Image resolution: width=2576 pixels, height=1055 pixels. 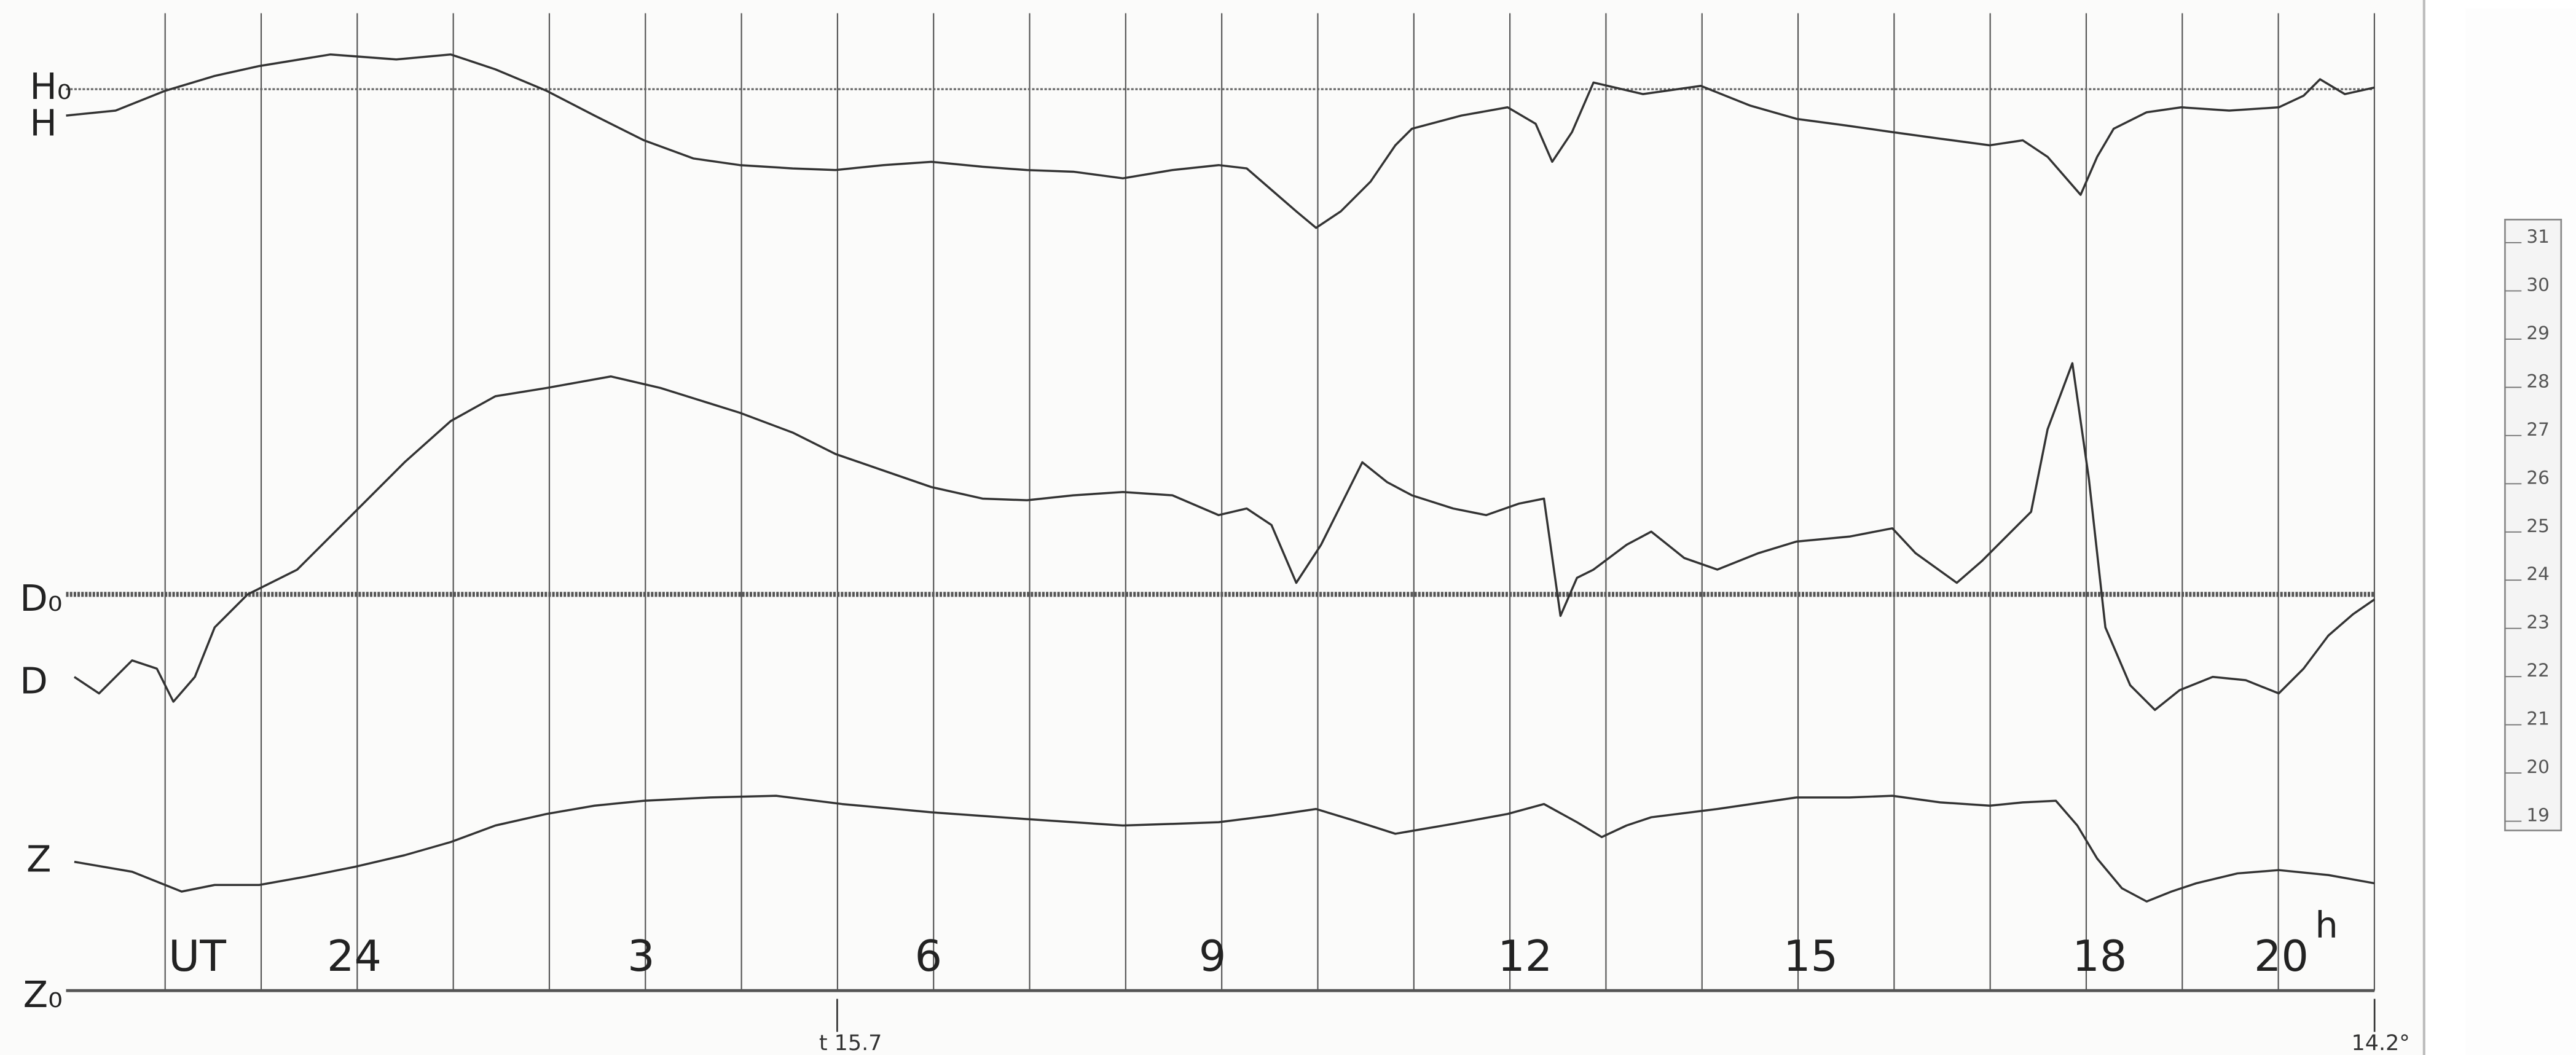 What do you see at coordinates (2538, 237) in the screenshot?
I see `scale-label: 31` at bounding box center [2538, 237].